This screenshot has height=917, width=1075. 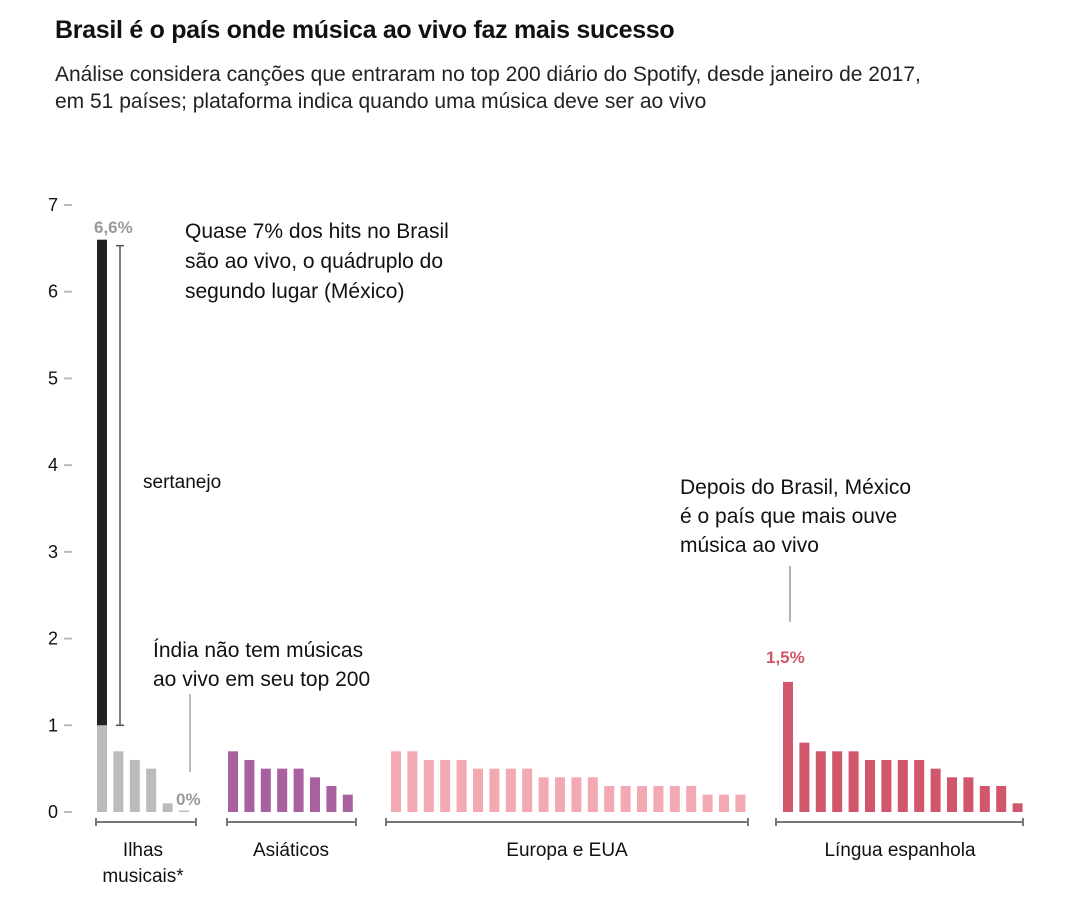 What do you see at coordinates (102, 482) in the screenshot?
I see `bar-sertanejo` at bounding box center [102, 482].